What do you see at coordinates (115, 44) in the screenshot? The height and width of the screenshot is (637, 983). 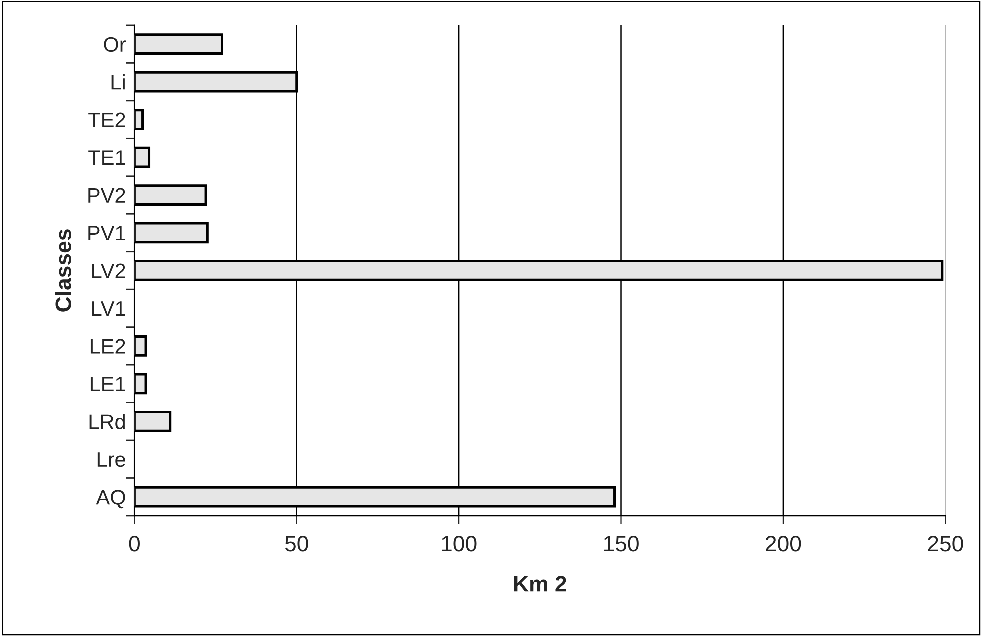 I see `y-tick-label: Or` at bounding box center [115, 44].